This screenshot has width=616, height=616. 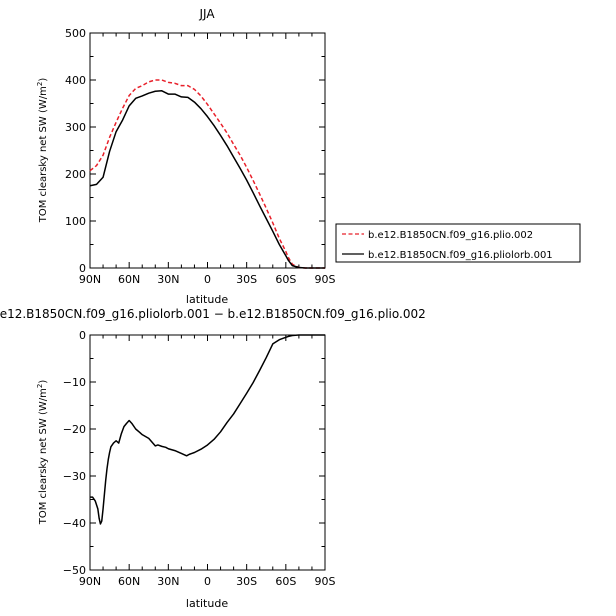 I want to click on y-tick-label: 300, so click(x=75, y=127).